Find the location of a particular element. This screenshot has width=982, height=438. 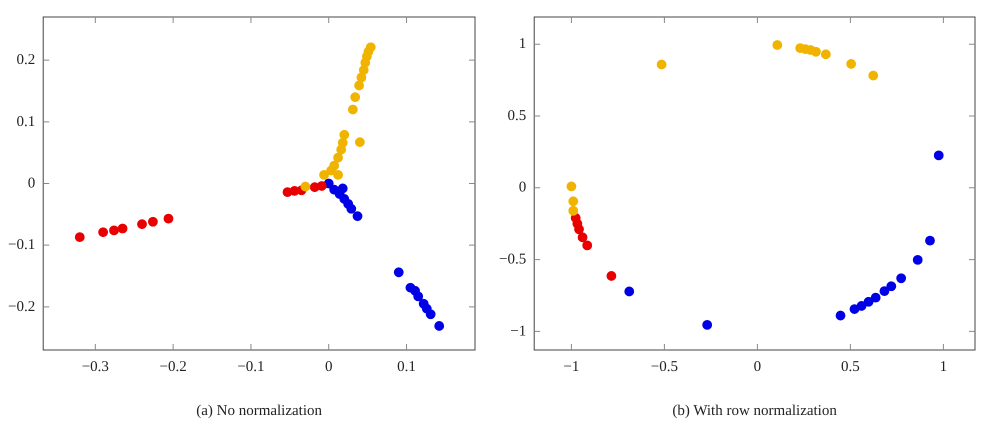

x-tick-label: 0.1 is located at coordinates (406, 366).